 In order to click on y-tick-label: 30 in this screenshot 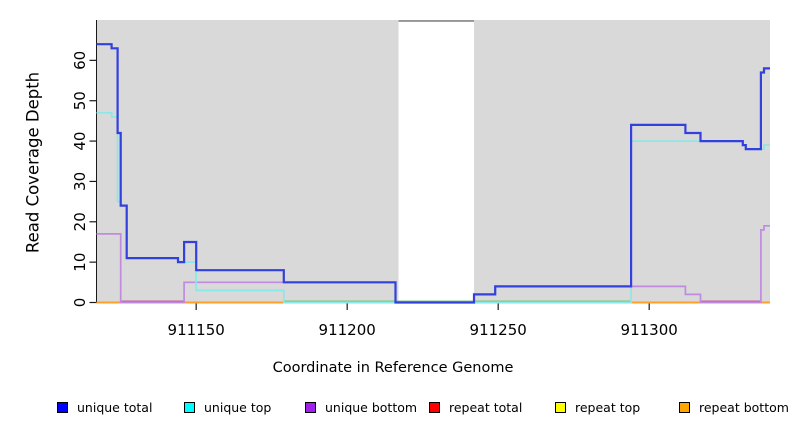, I will do `click(80, 181)`.